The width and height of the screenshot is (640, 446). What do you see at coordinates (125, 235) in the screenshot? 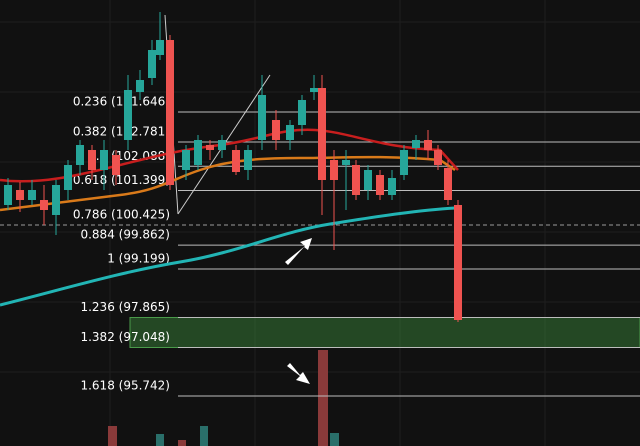
I see `fib-label: 0.884 (99.862)` at bounding box center [125, 235].